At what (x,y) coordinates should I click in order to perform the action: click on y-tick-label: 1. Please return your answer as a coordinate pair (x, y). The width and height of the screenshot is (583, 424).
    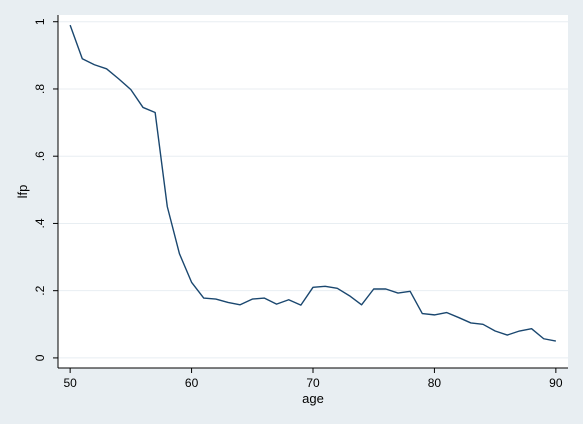
    Looking at the image, I should click on (40, 21).